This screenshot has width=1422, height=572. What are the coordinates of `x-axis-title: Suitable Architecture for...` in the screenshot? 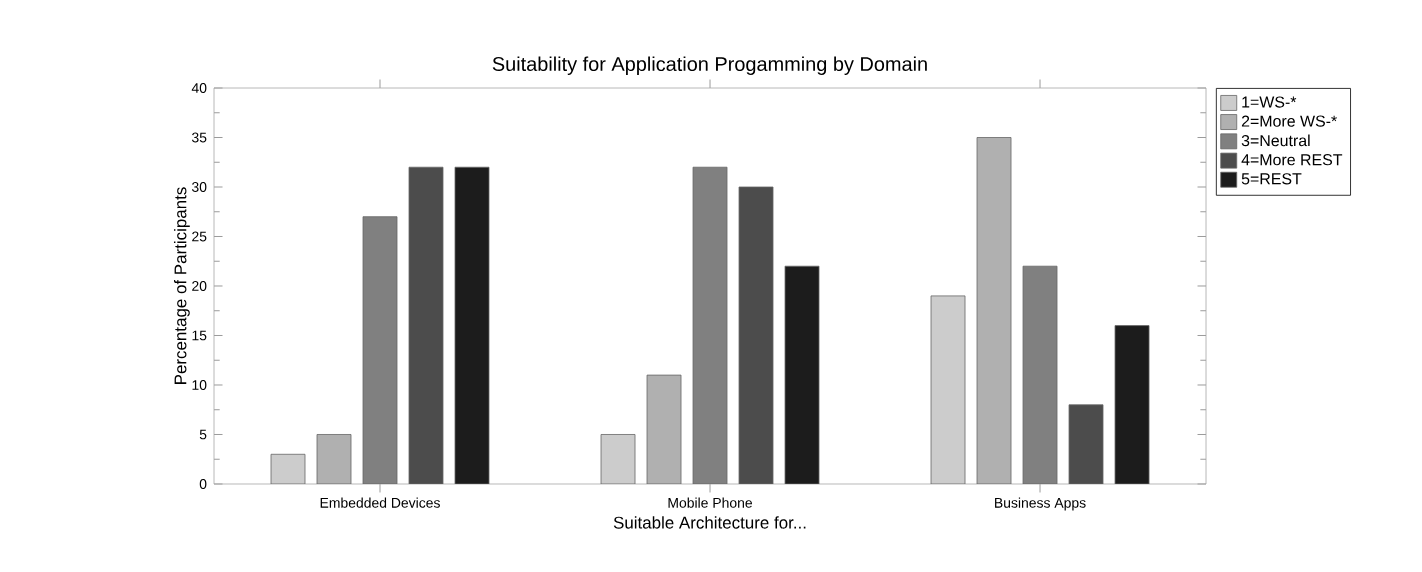 It's located at (709, 522).